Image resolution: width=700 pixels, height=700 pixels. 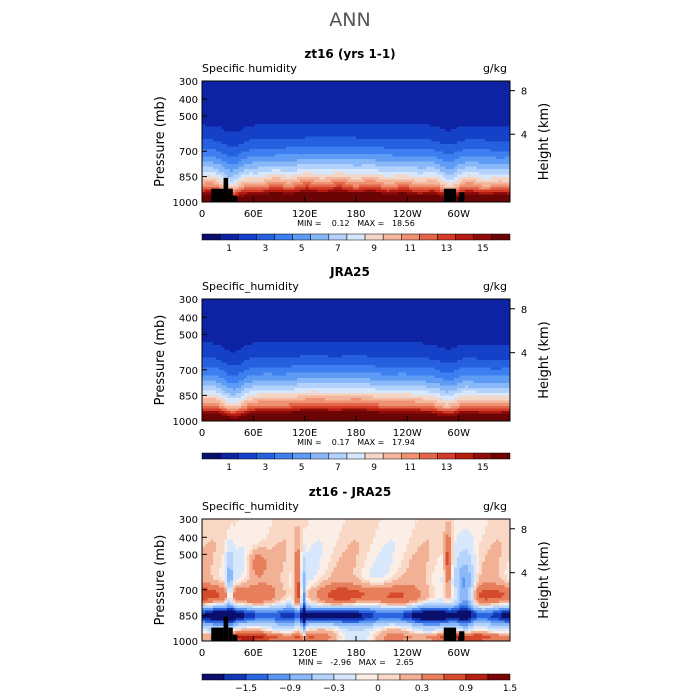 I want to click on panel-title: zt16 (yrs 1-1), so click(x=349, y=54).